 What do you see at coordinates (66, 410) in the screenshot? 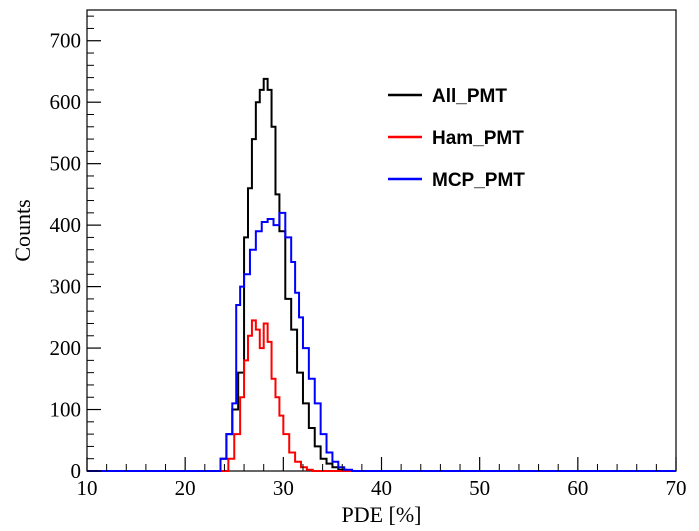
I see `y-tick-label: 100` at bounding box center [66, 410].